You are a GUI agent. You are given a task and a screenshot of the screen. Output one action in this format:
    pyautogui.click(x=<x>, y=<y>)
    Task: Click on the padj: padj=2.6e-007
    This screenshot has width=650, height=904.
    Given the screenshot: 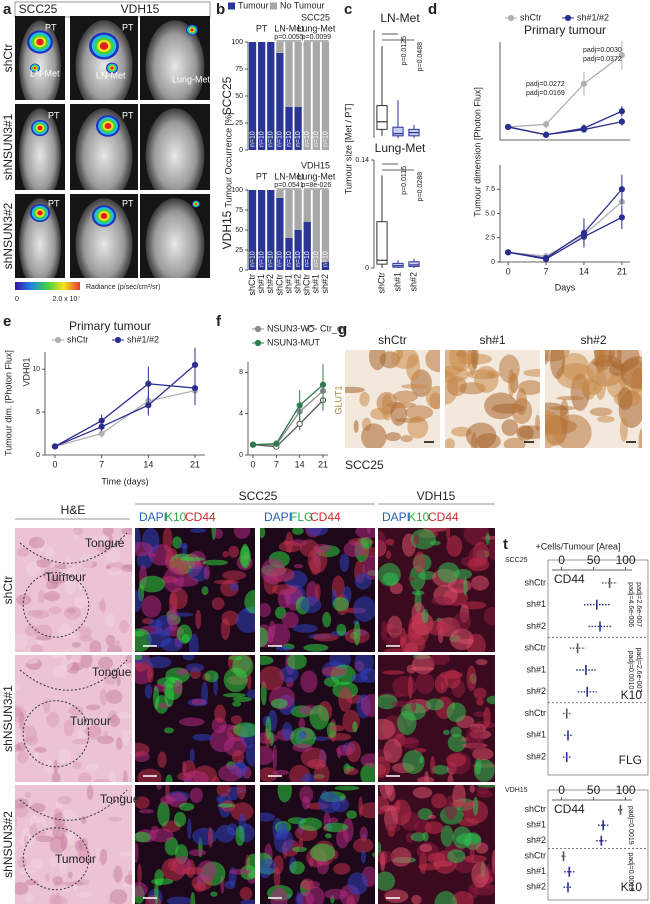 What is the action you would take?
    pyautogui.click(x=638, y=604)
    